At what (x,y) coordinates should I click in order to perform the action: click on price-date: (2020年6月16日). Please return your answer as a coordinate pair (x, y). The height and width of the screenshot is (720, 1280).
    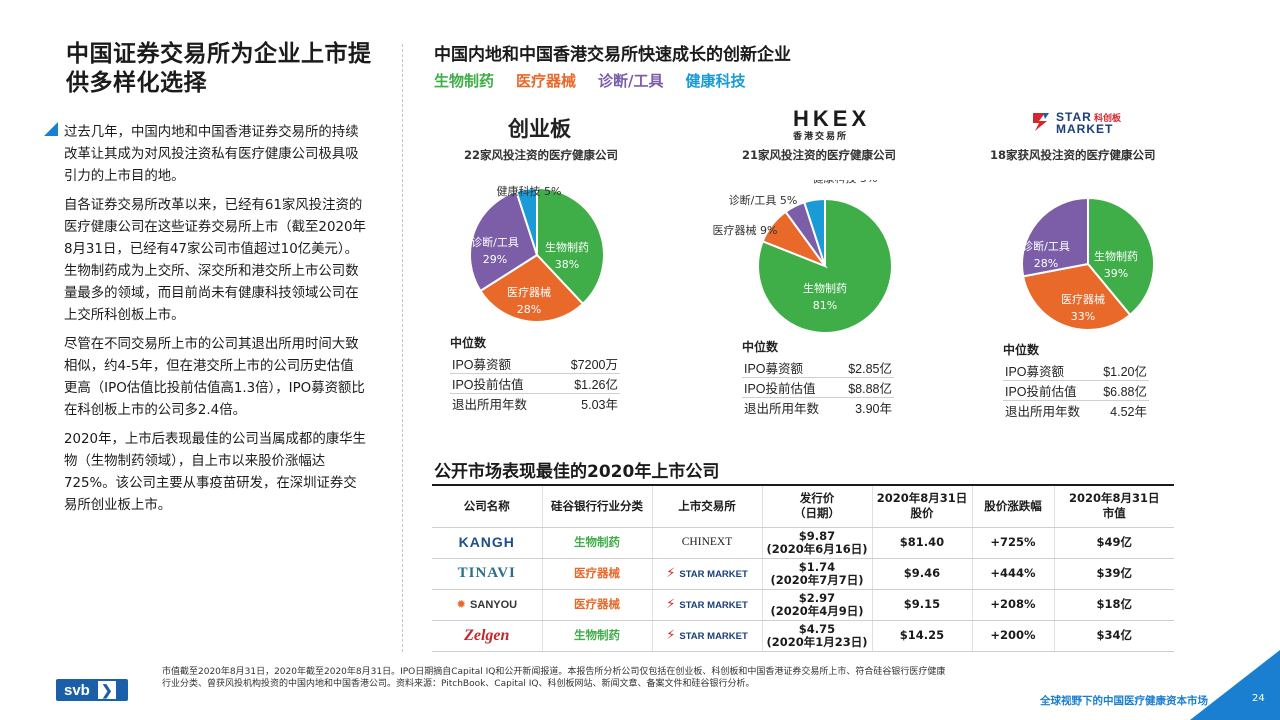
    Looking at the image, I should click on (817, 548).